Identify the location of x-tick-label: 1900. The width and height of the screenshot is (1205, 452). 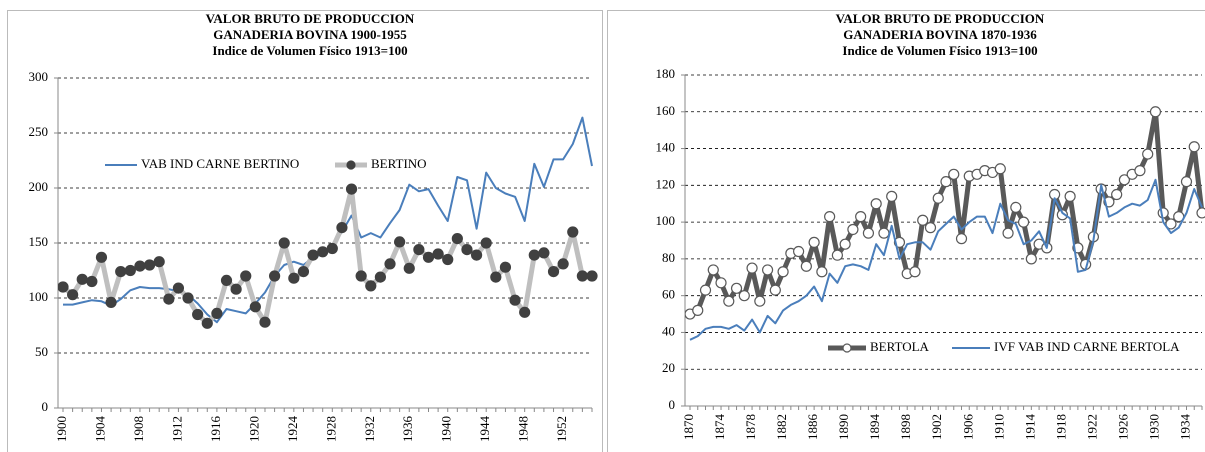
(61, 429).